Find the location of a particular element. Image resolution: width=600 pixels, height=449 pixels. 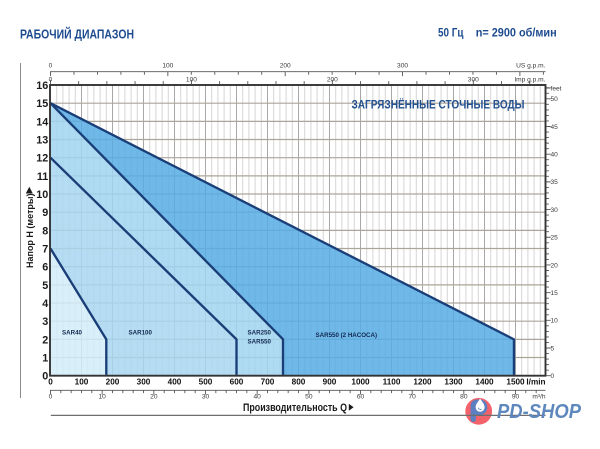

svg-text: ЗАГРЯЗНЁННЫЕ СТОЧНЫЕ ВОДЫ is located at coordinates (438, 105).